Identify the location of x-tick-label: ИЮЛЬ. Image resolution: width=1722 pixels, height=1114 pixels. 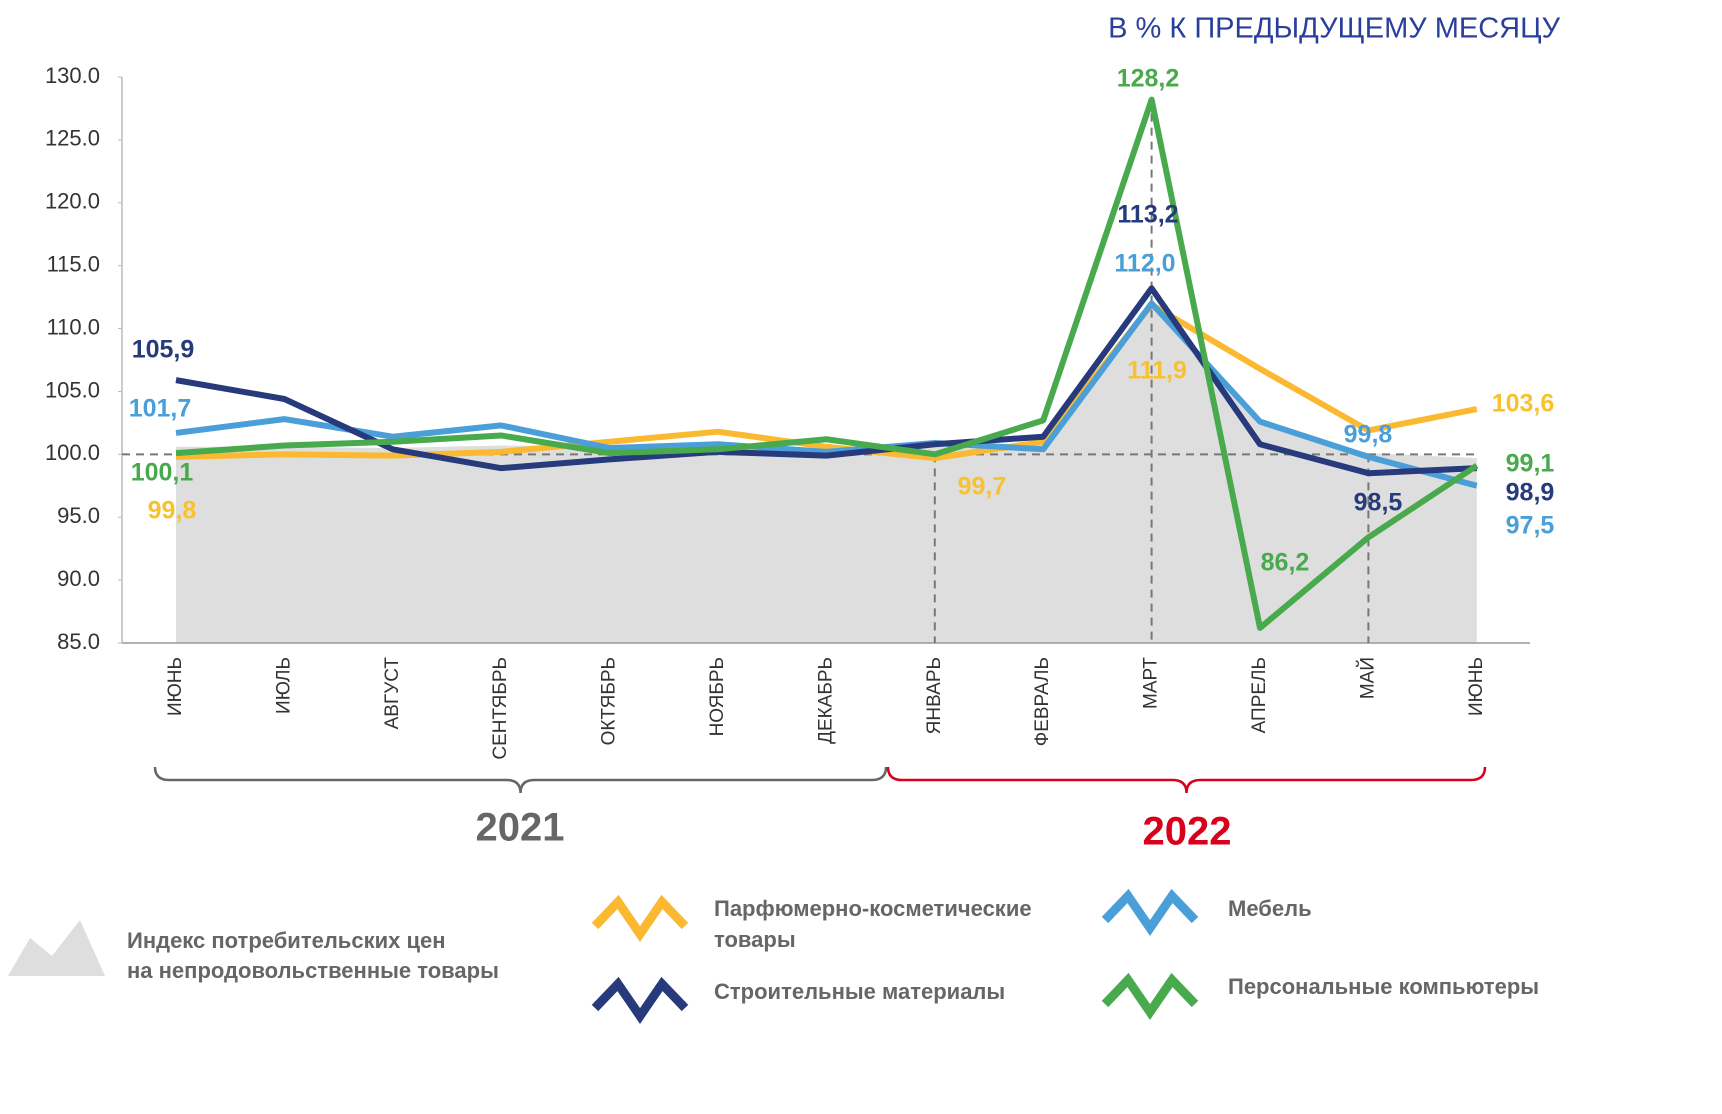
(283, 685).